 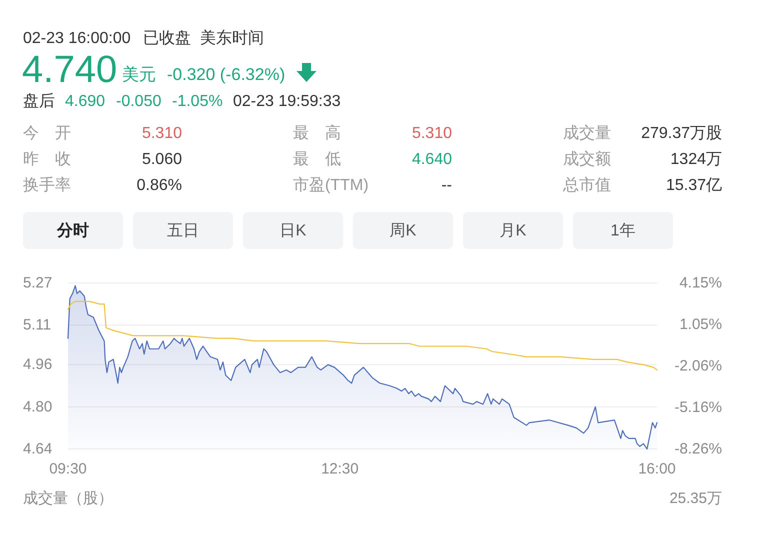 What do you see at coordinates (695, 498) in the screenshot?
I see `annotation: 25.35万` at bounding box center [695, 498].